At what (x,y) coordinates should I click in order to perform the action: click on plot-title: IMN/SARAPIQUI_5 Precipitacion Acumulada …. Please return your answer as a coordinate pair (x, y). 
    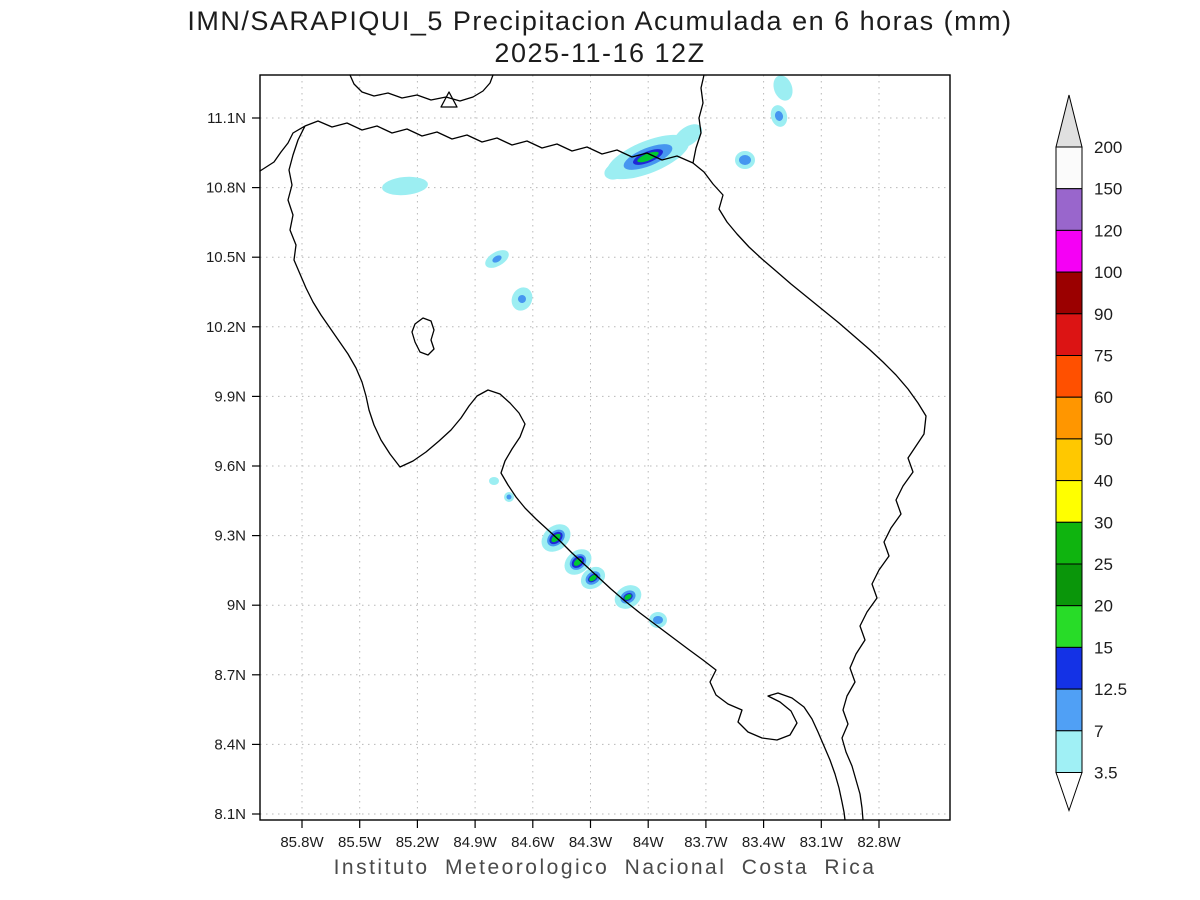
    Looking at the image, I should click on (600, 21).